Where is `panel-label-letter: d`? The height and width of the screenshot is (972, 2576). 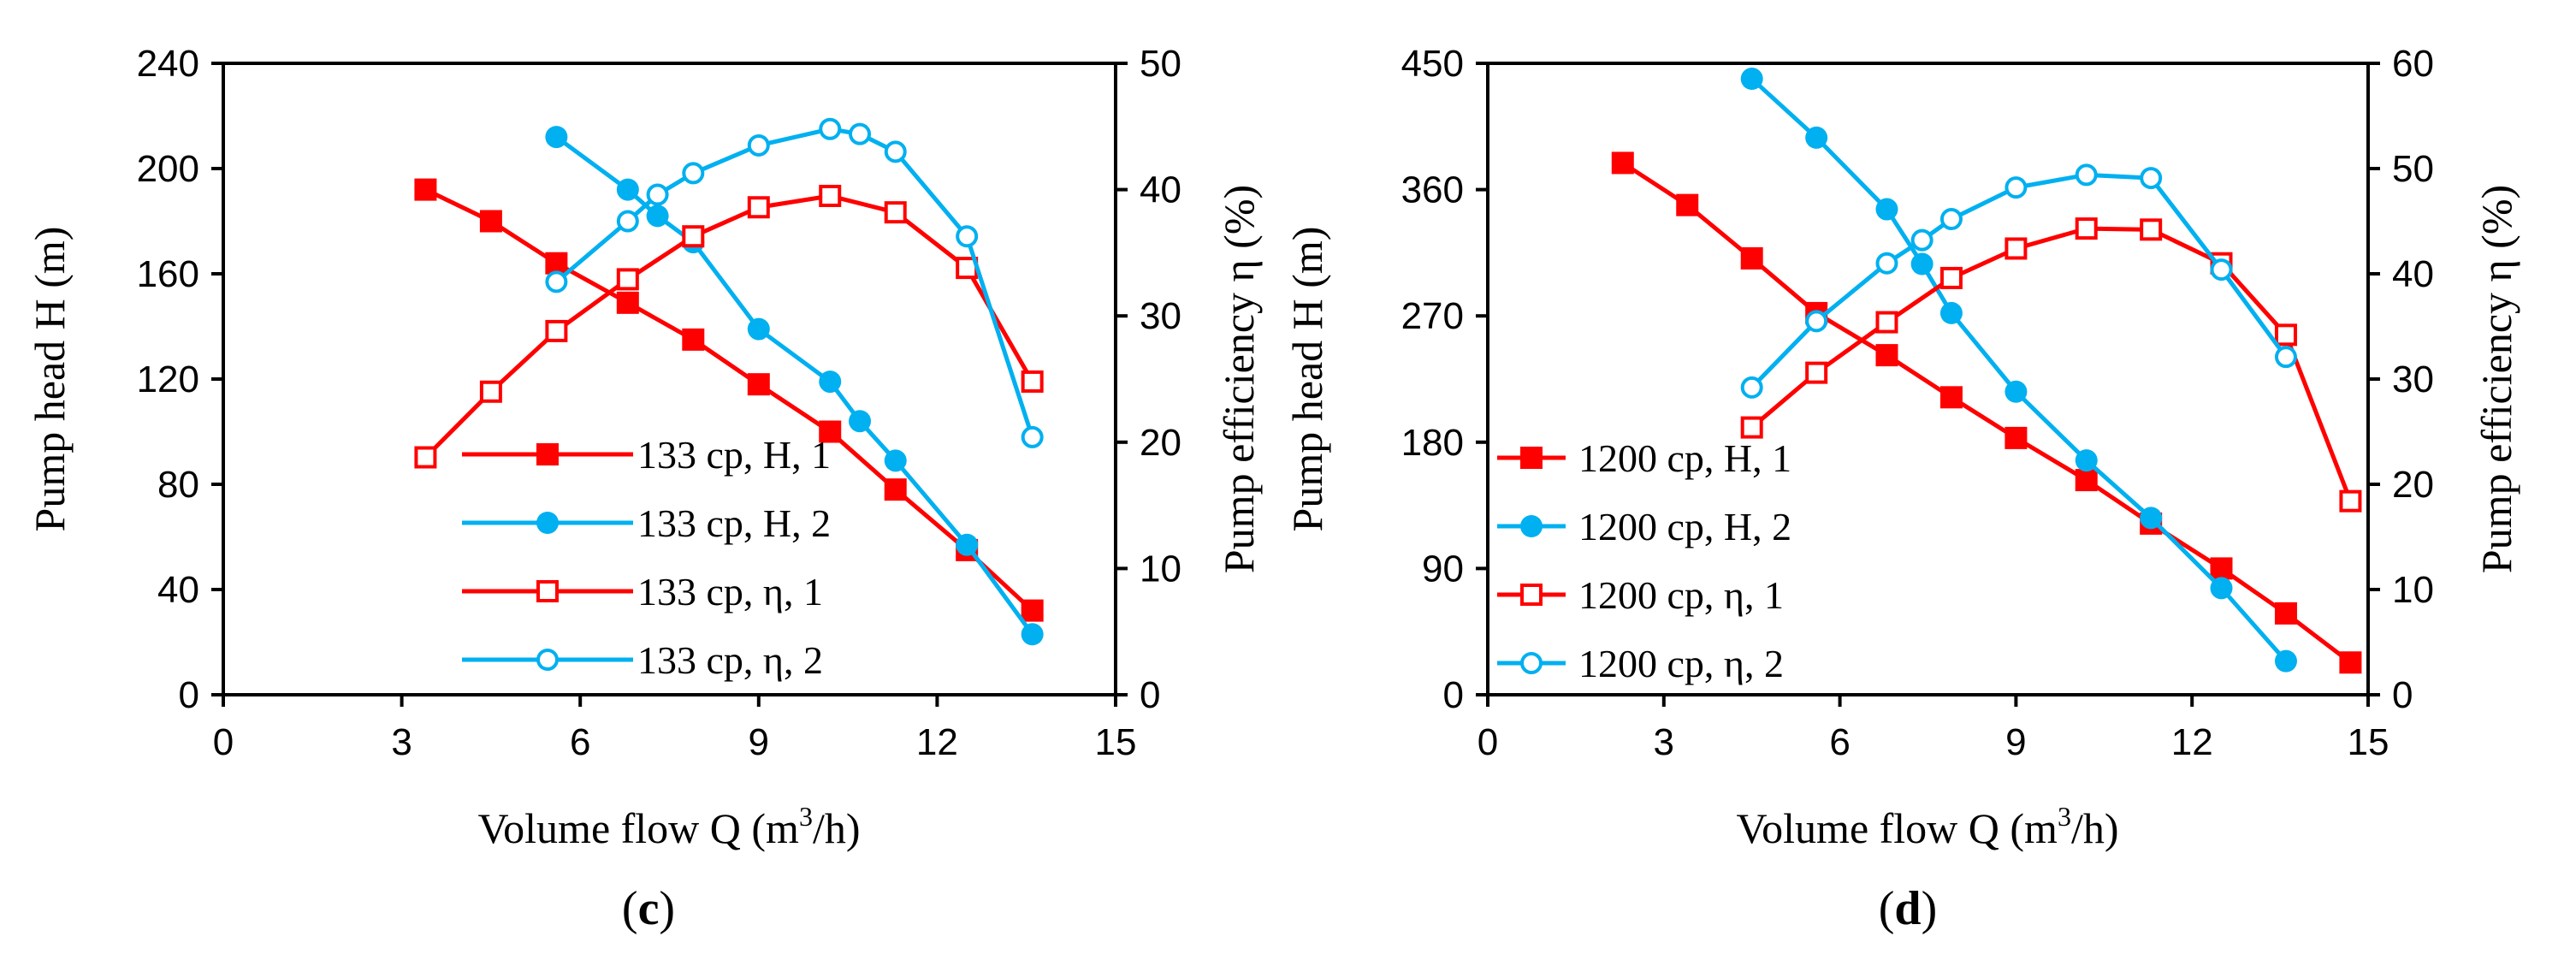
panel-label-letter: d is located at coordinates (1907, 908).